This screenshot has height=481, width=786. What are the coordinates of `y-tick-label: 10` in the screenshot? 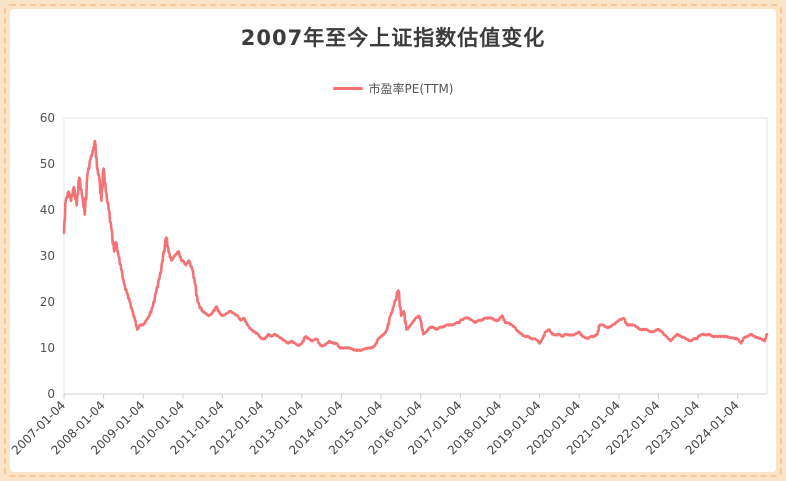 It's located at (47, 348).